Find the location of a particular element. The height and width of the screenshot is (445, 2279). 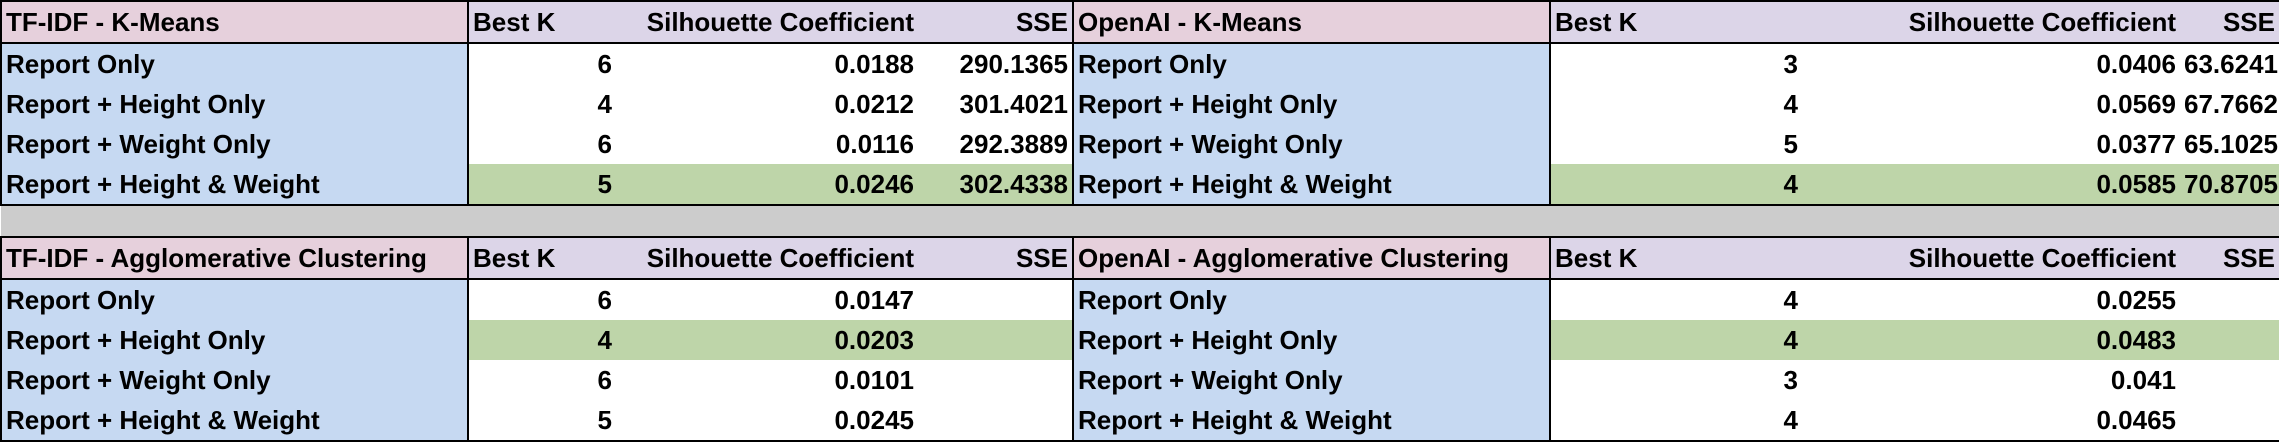

section-title-openai-agglomerative-clustering: OpenAI - Agglomerative Clustering is located at coordinates (1311, 258).